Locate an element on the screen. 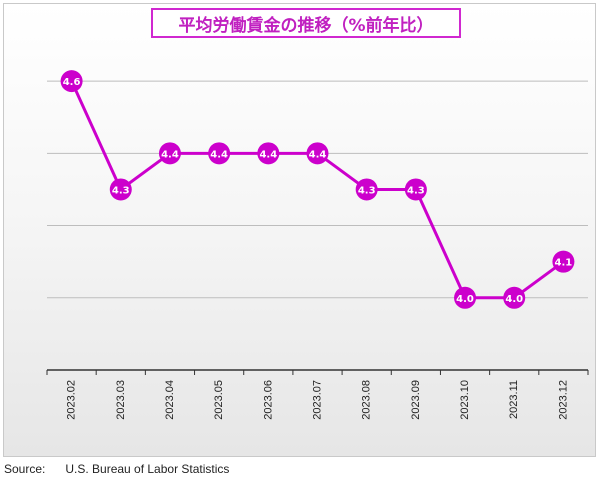 The width and height of the screenshot is (600, 482). x-tick-label: 2023.11 is located at coordinates (514, 399).